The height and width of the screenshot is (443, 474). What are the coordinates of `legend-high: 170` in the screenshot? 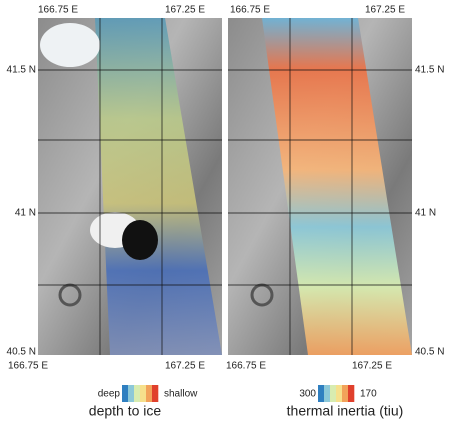 It's located at (368, 394).